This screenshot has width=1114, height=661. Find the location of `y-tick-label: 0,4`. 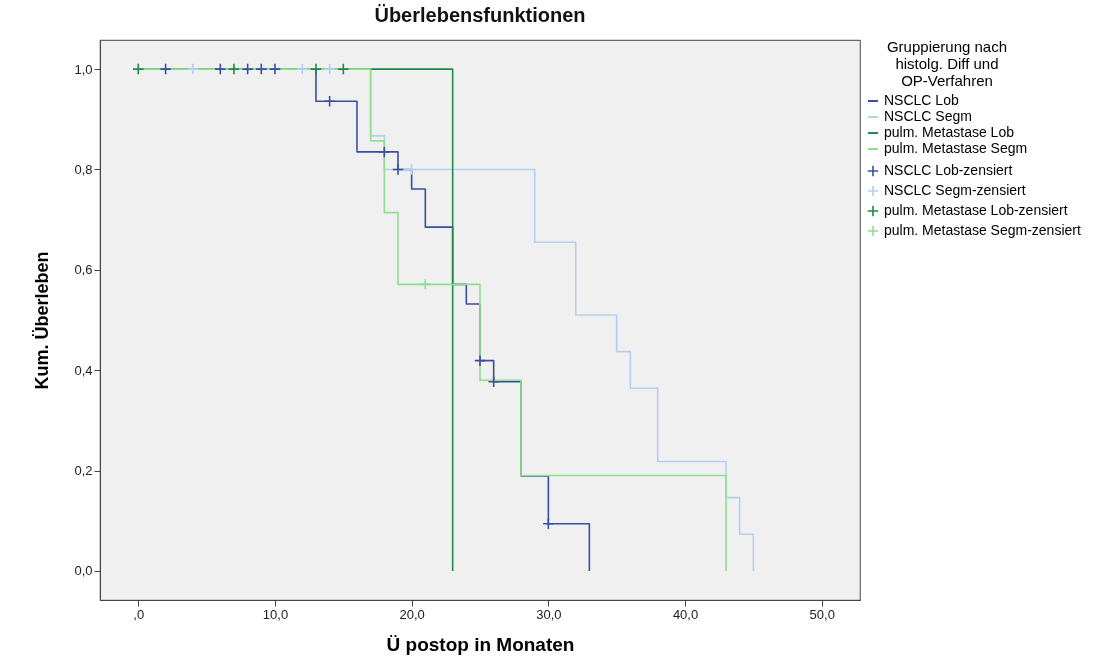

y-tick-label: 0,4 is located at coordinates (83, 370).